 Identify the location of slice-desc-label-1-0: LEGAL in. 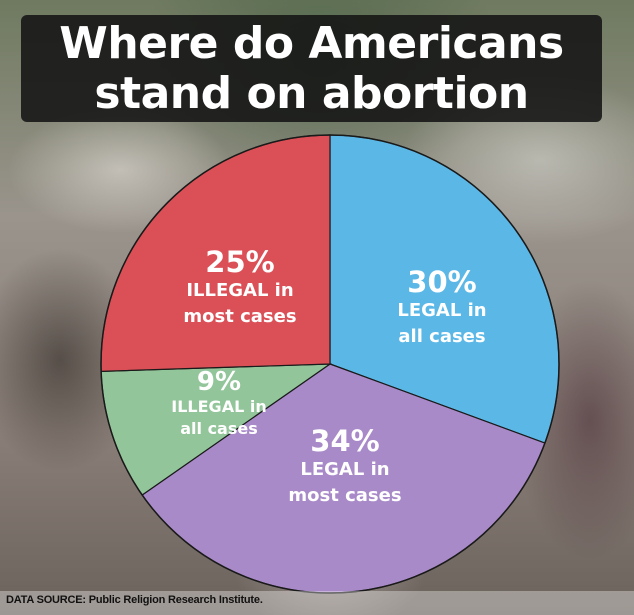
(344, 469).